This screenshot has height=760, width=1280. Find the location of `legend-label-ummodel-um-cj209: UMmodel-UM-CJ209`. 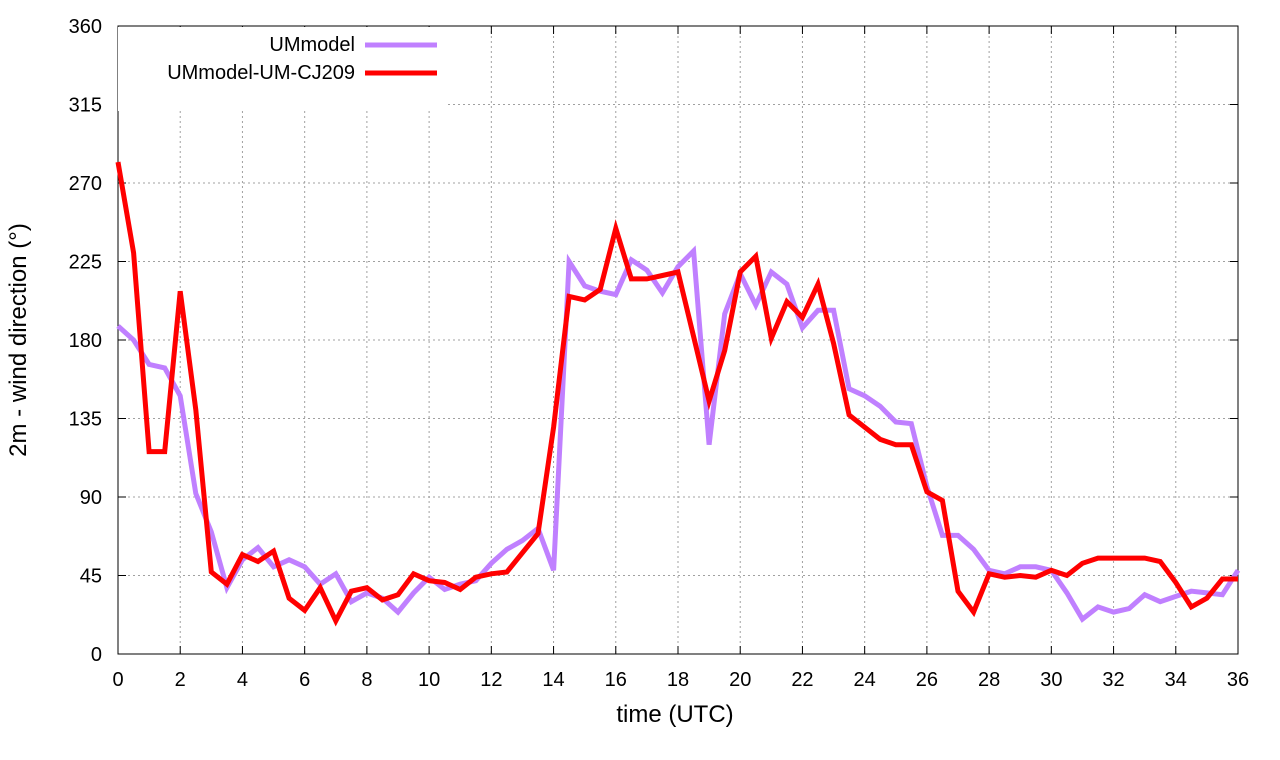

legend-label-ummodel-um-cj209: UMmodel-UM-CJ209 is located at coordinates (261, 73).